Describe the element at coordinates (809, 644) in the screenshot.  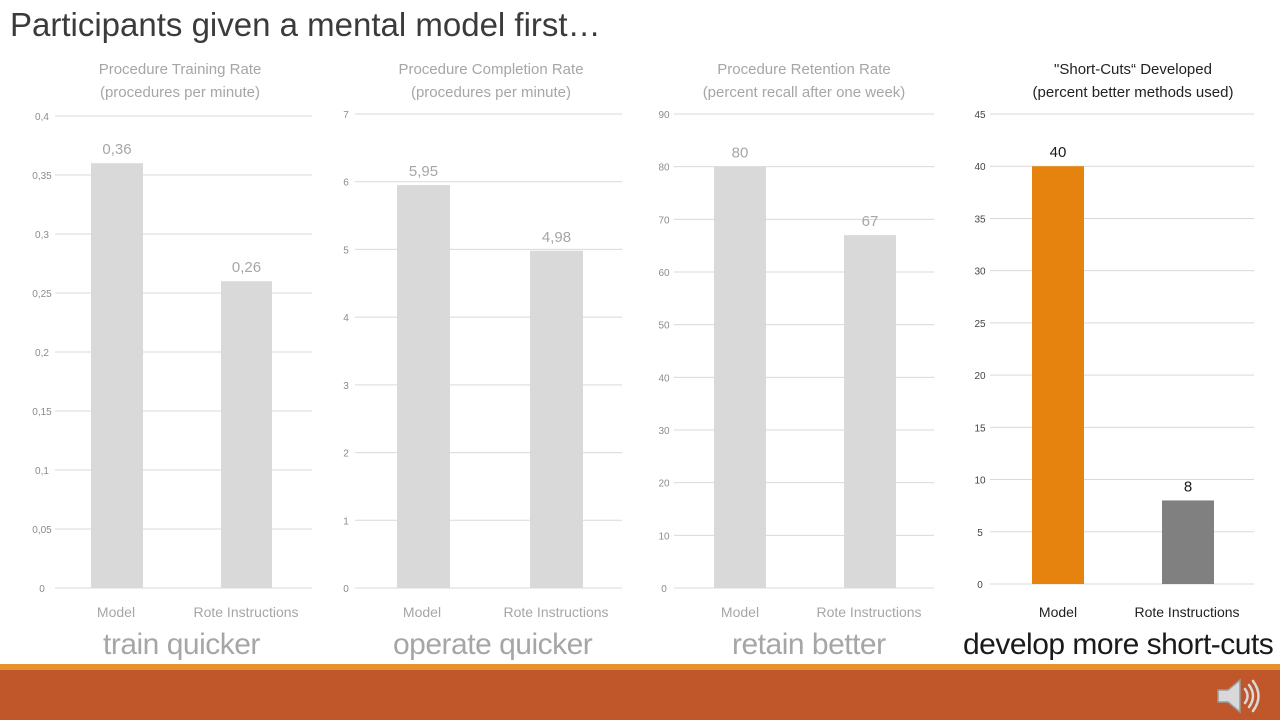
I see `caption-retain-better: retain better` at that location.